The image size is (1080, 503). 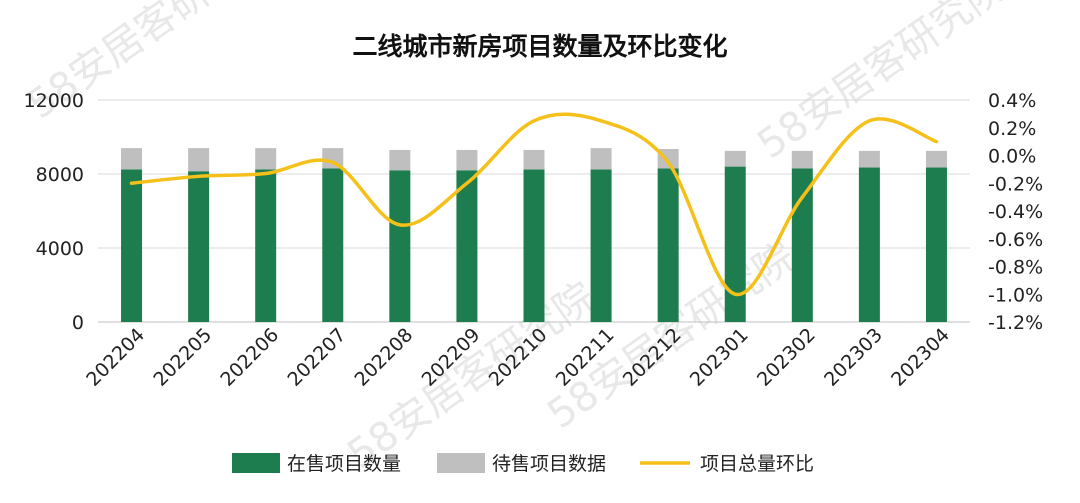 What do you see at coordinates (853, 357) in the screenshot?
I see `x-tick-label: 202303` at bounding box center [853, 357].